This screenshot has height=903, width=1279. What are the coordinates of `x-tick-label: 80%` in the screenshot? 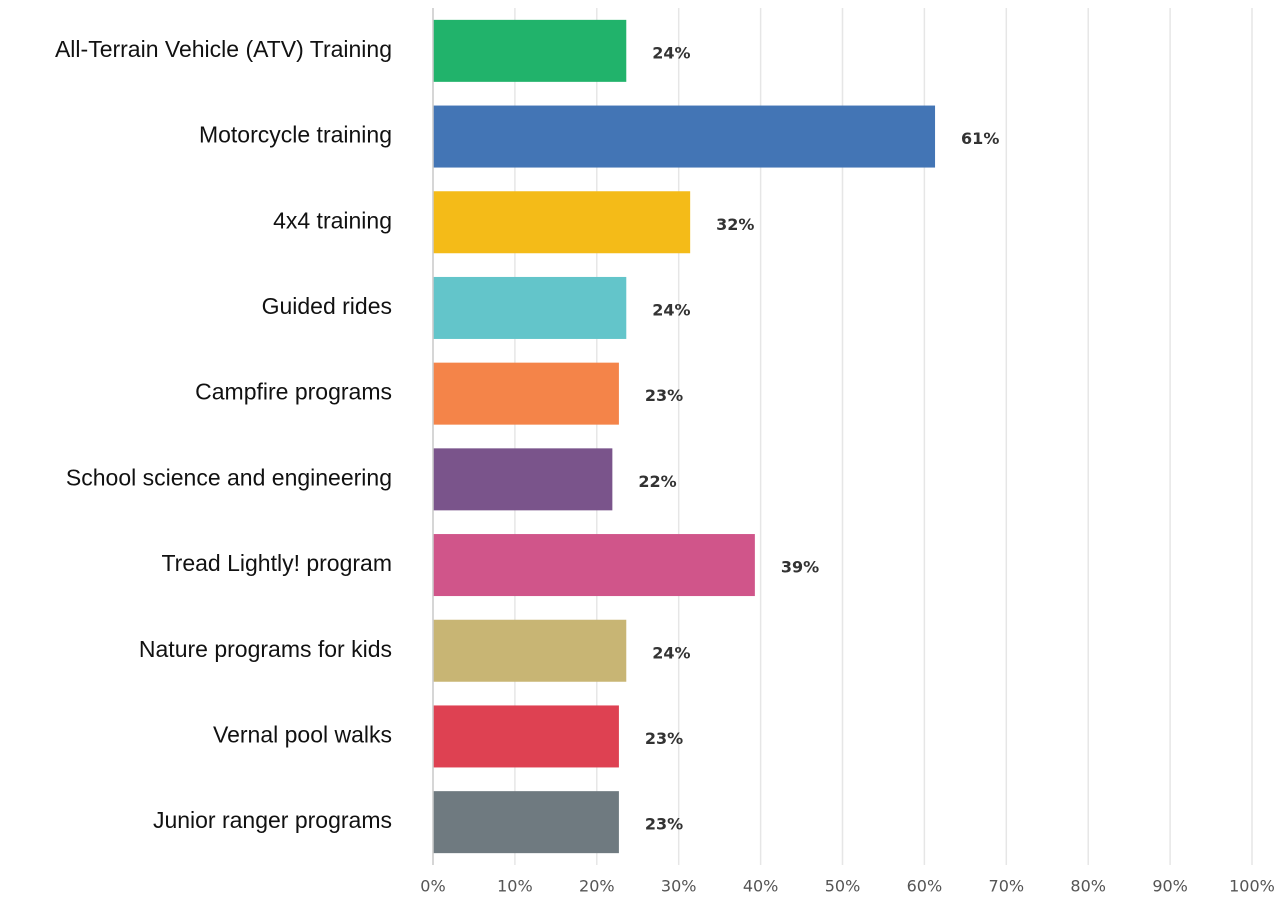 It's located at (1088, 886).